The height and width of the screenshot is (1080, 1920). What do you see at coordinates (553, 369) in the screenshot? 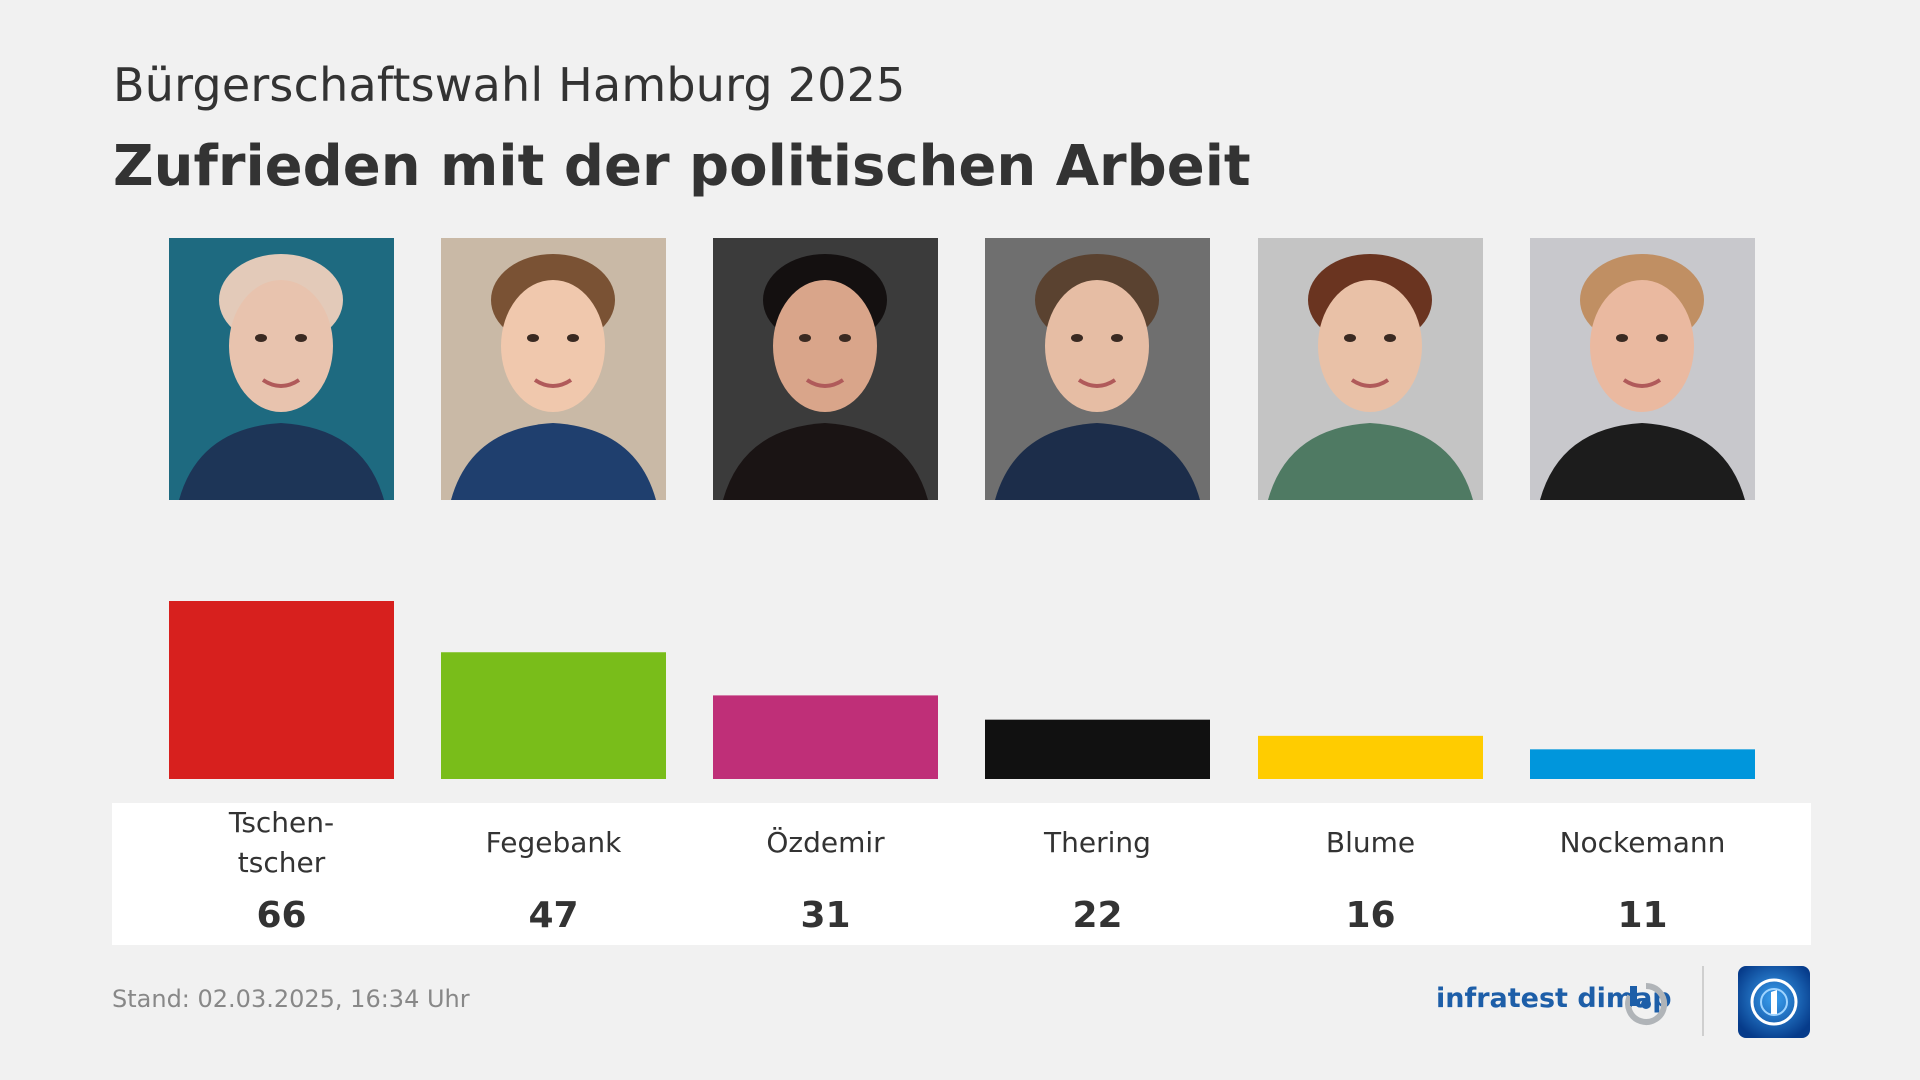
I see `portrait-fegebank` at bounding box center [553, 369].